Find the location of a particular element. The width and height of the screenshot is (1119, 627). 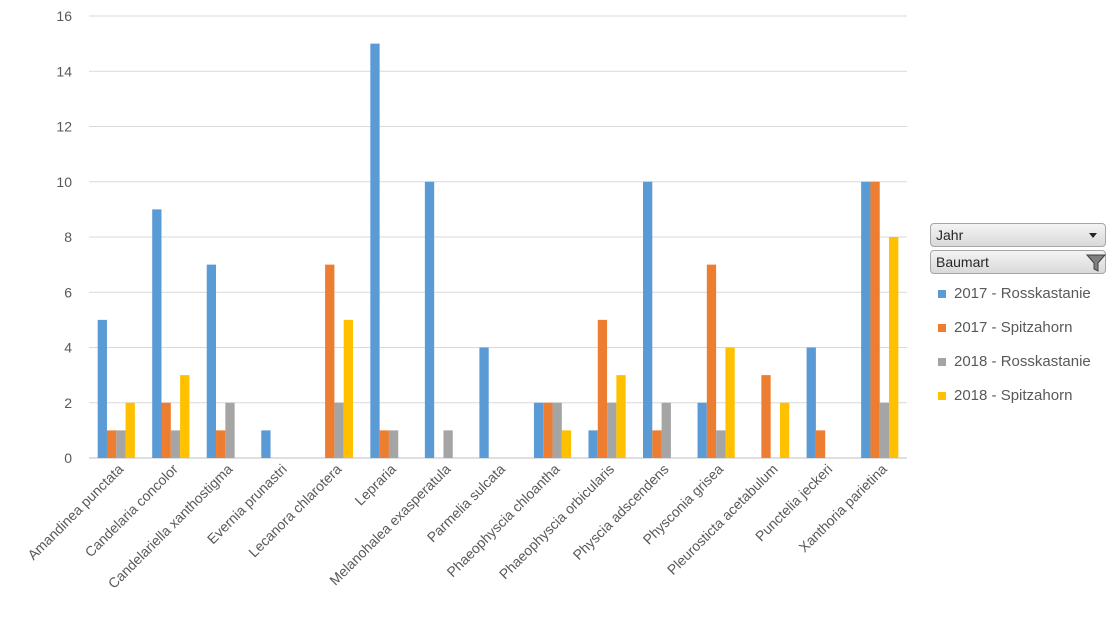

jahr-field-button: Jahr is located at coordinates (1018, 235).